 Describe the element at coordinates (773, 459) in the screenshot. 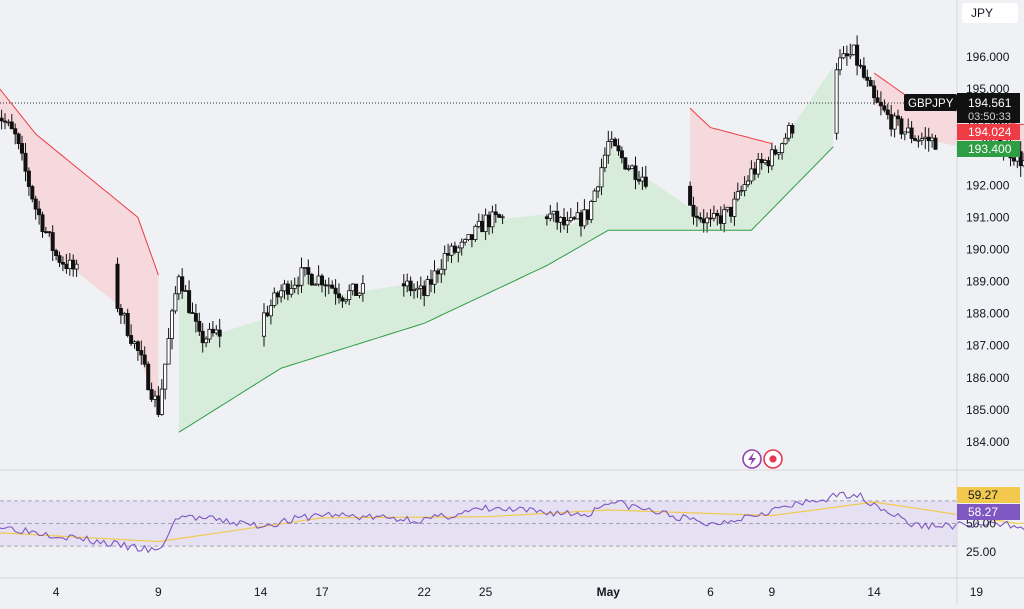

I see `record-icon` at that location.